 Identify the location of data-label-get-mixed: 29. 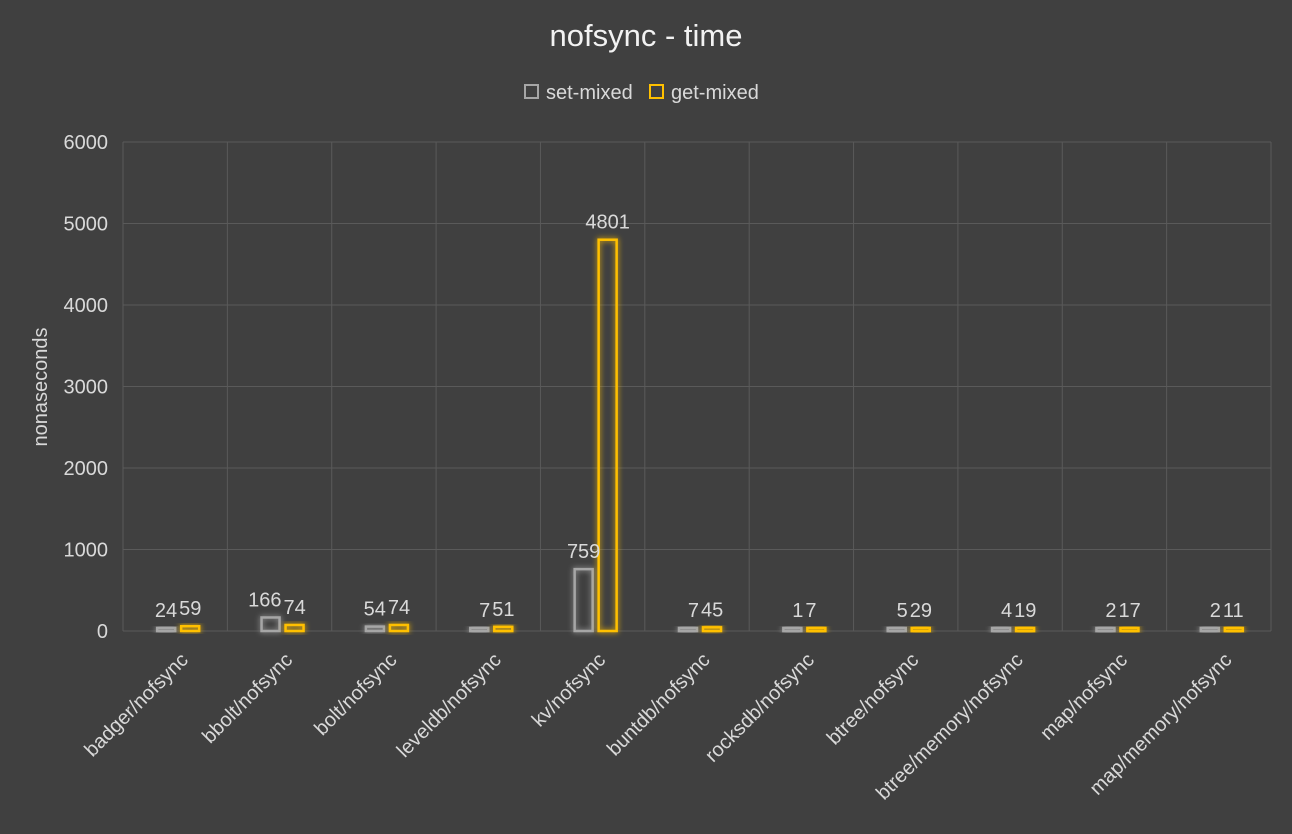
(921, 611).